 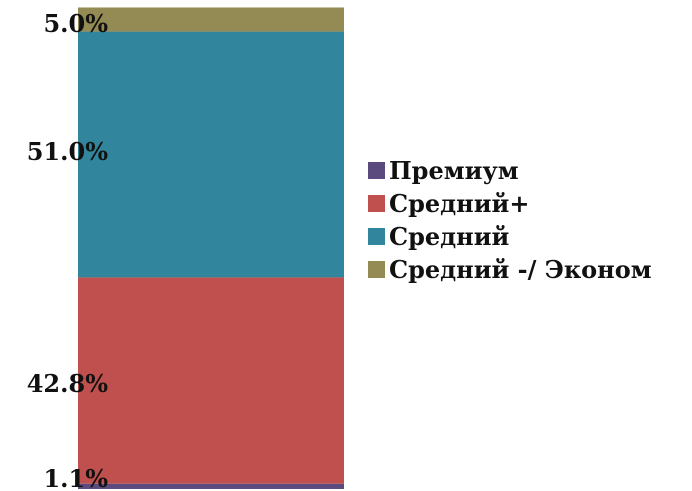 I want to click on data-labels: 1.1% 42.8% 51.0% 5.0%, so click(x=67, y=250).